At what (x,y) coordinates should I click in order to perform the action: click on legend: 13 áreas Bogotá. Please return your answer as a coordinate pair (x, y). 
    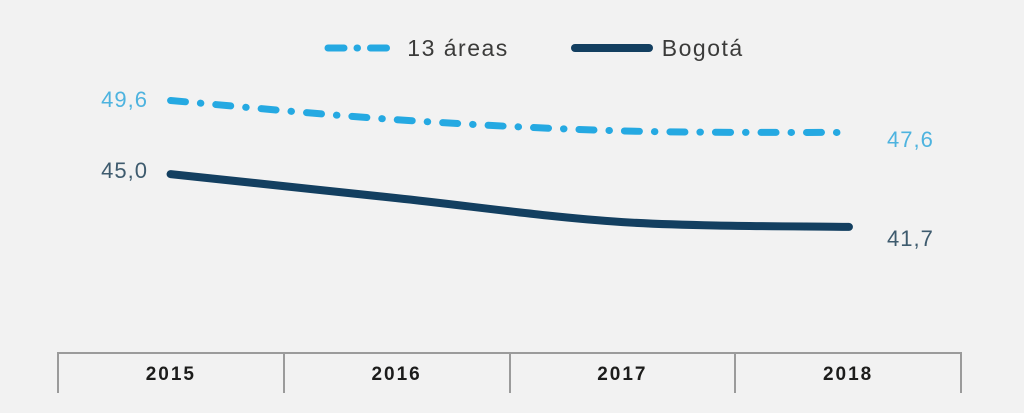
    Looking at the image, I should click on (523, 48).